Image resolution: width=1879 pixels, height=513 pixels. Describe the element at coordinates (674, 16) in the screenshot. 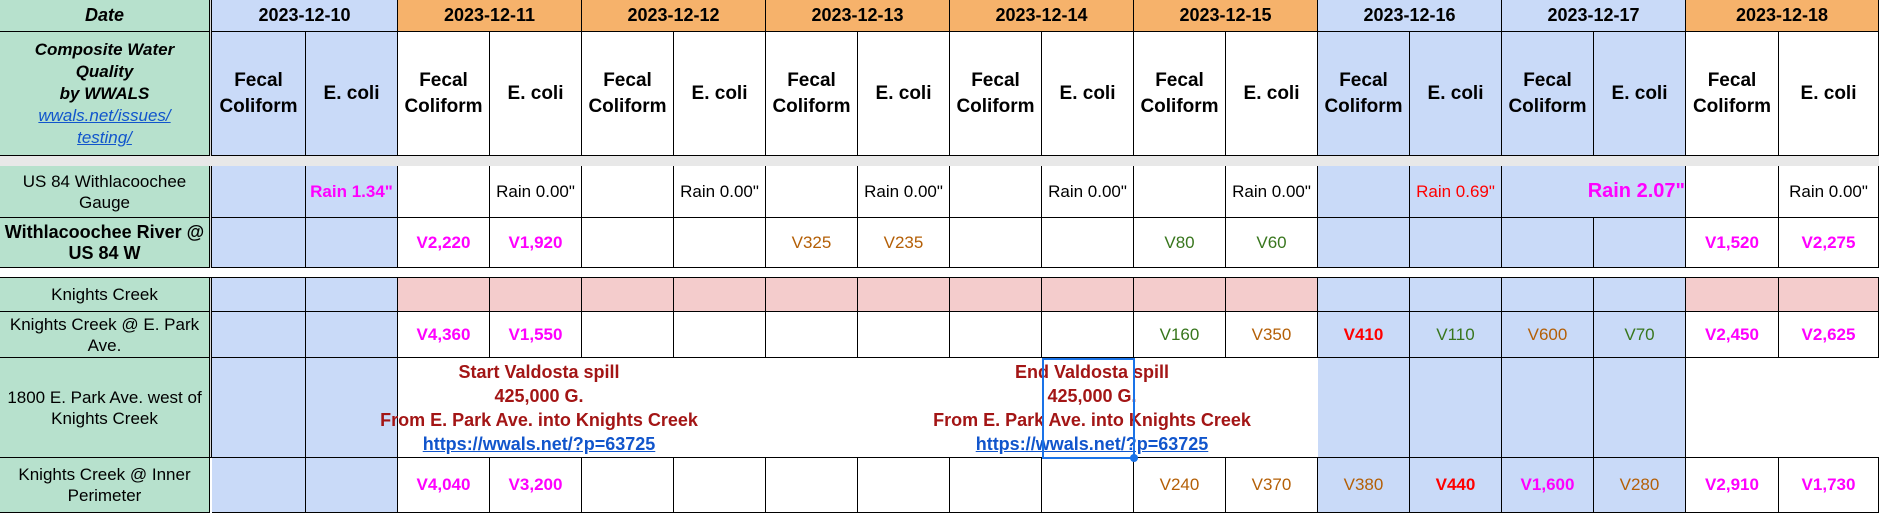

I see `date-header: 2023-12-12` at that location.